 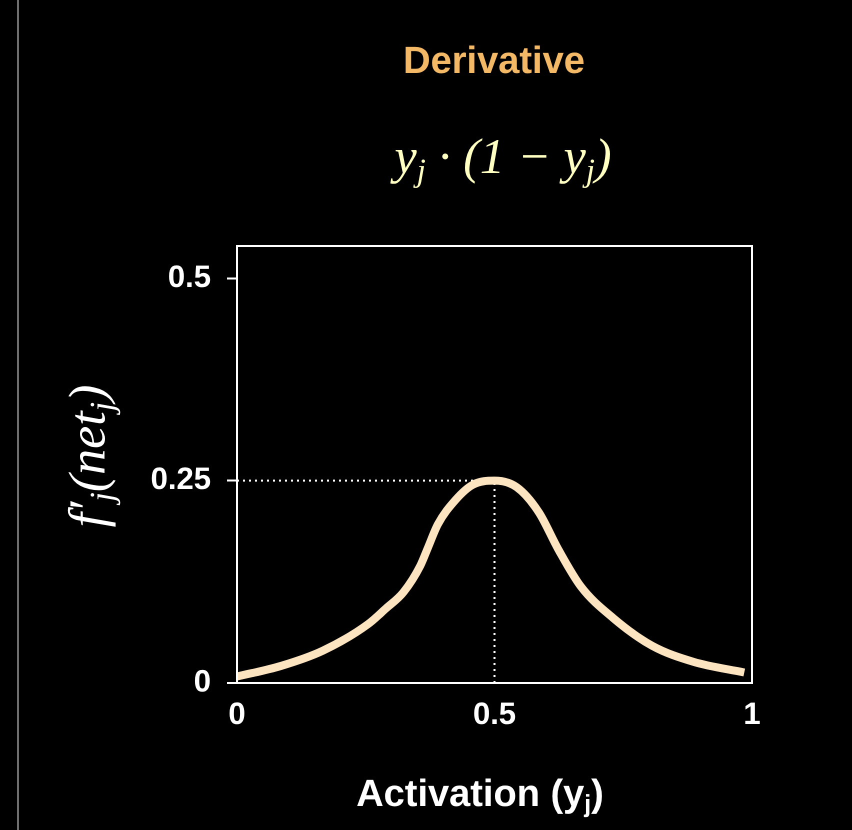 I want to click on y-tick-label: 0, so click(x=202, y=681).